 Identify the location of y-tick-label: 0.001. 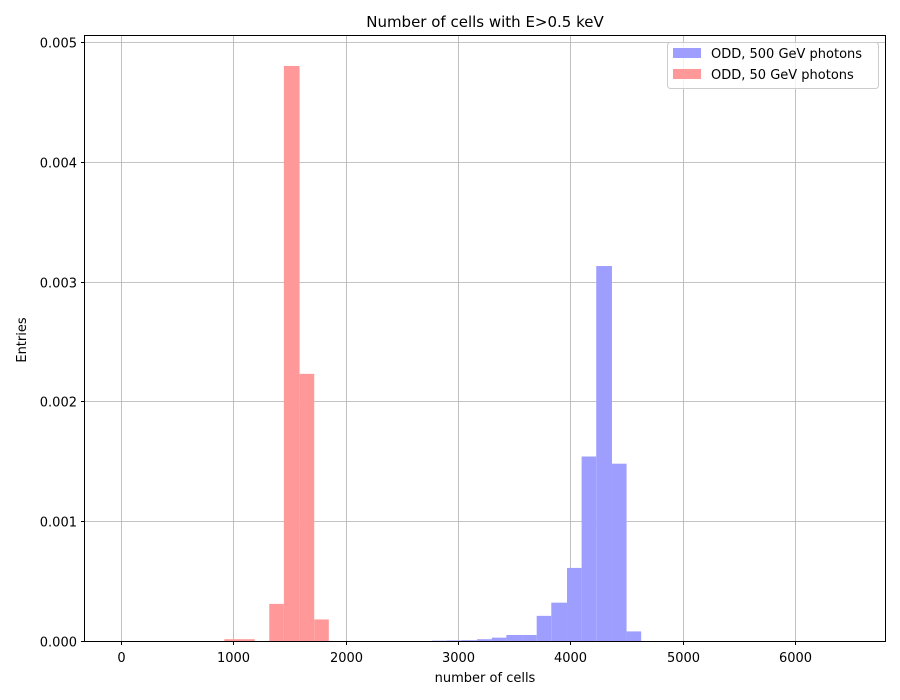
(58, 523).